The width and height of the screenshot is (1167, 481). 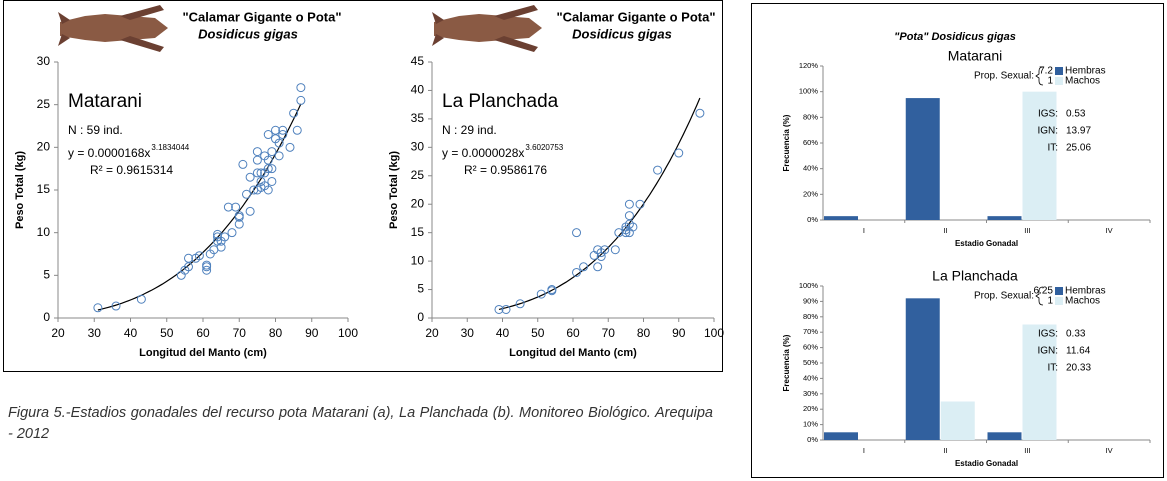 I want to click on equation-exponent: 3.1834044, so click(x=170, y=147).